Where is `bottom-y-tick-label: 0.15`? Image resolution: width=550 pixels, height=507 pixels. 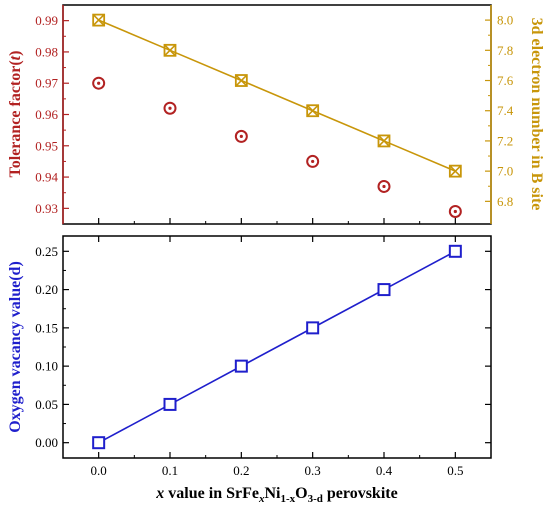 bottom-y-tick-label: 0.15 is located at coordinates (46, 327).